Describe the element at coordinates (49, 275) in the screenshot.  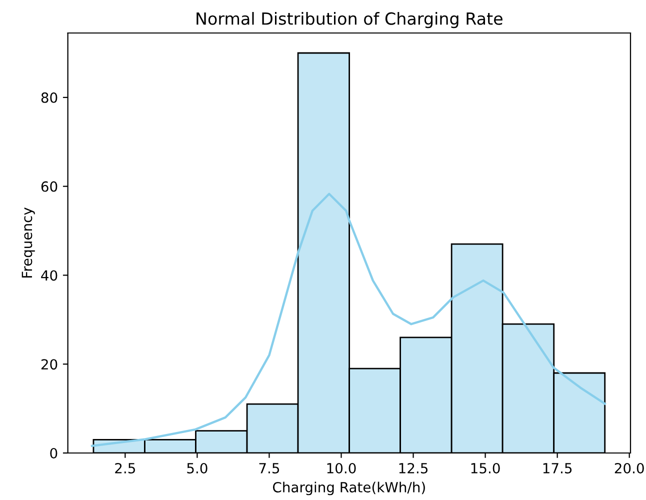
I see `y-tick-label: 40` at that location.